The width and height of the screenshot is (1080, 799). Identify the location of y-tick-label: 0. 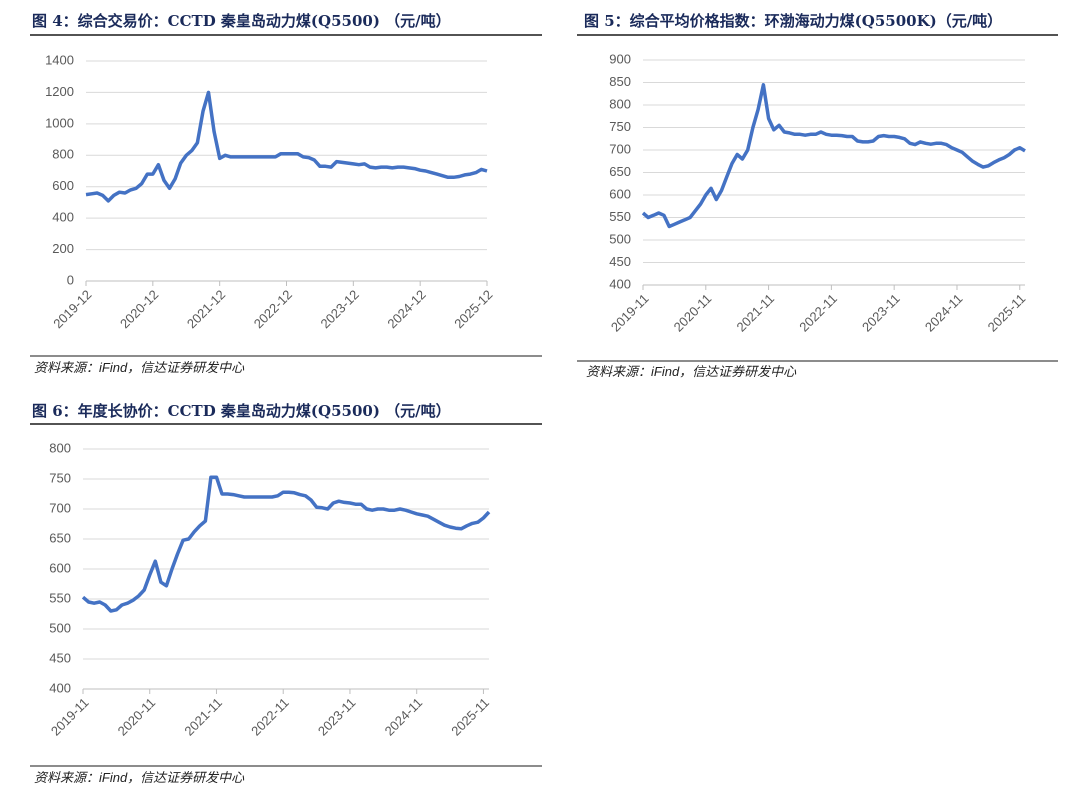
(70, 279).